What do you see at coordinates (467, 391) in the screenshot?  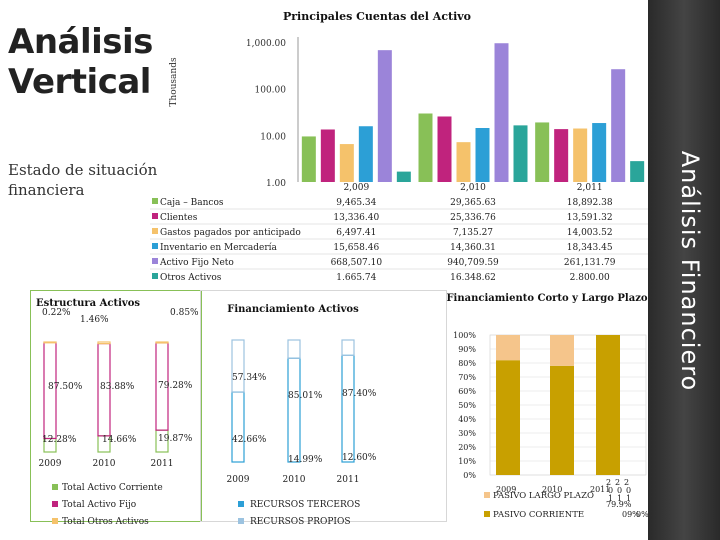 I see `y-tick-label: 60%` at bounding box center [467, 391].